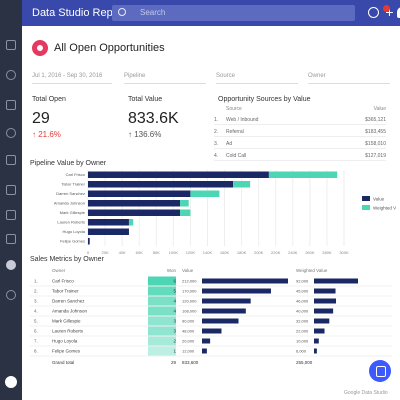  What do you see at coordinates (302, 301) in the screenshot?
I see `row-weighted: 46,000` at bounding box center [302, 301].